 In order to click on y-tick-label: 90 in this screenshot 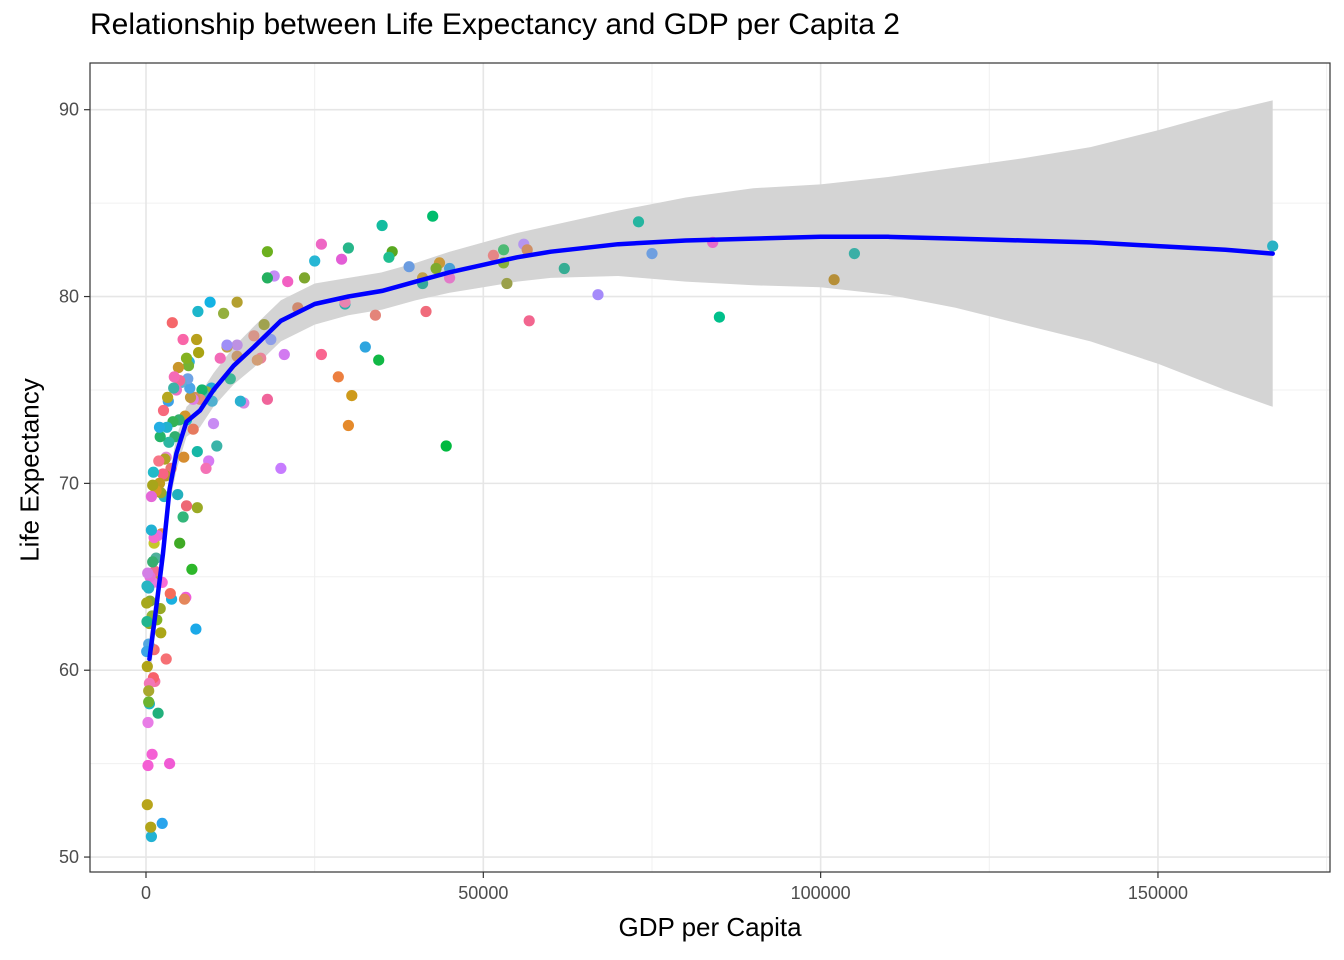, I will do `click(69, 110)`.